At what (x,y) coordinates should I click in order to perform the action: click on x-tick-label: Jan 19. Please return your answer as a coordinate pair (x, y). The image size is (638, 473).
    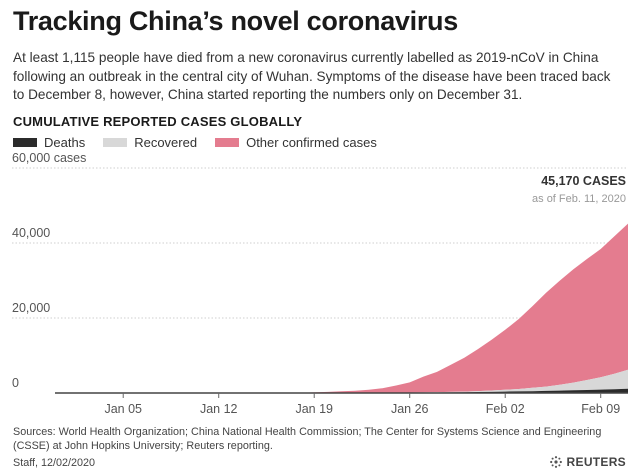
    Looking at the image, I should click on (314, 409).